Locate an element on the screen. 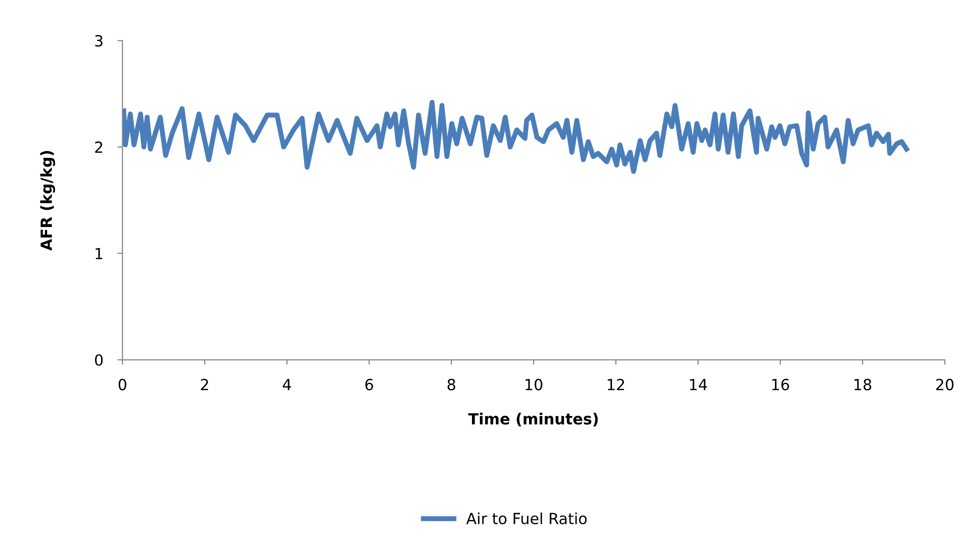 The width and height of the screenshot is (972, 541). x-tick-label: 12 is located at coordinates (616, 384).